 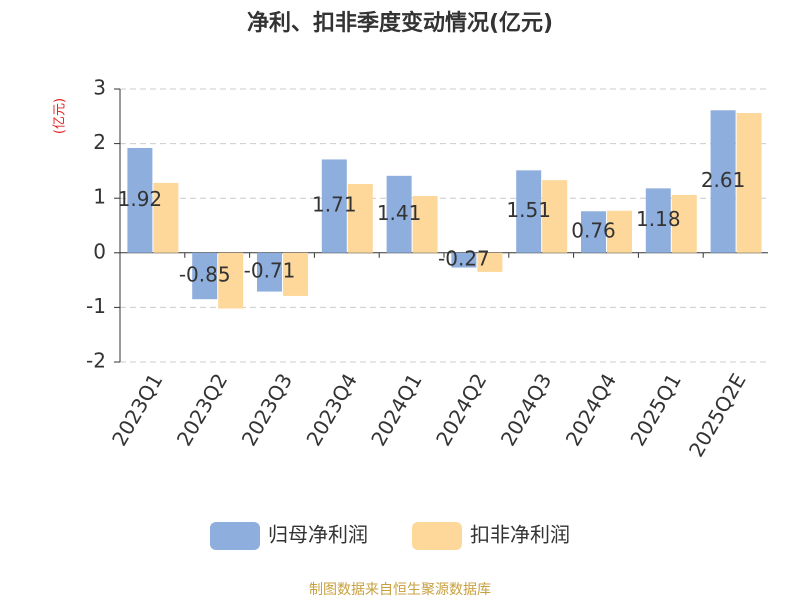 What do you see at coordinates (60, 116) in the screenshot?
I see `y-axis-label: (亿元)` at bounding box center [60, 116].